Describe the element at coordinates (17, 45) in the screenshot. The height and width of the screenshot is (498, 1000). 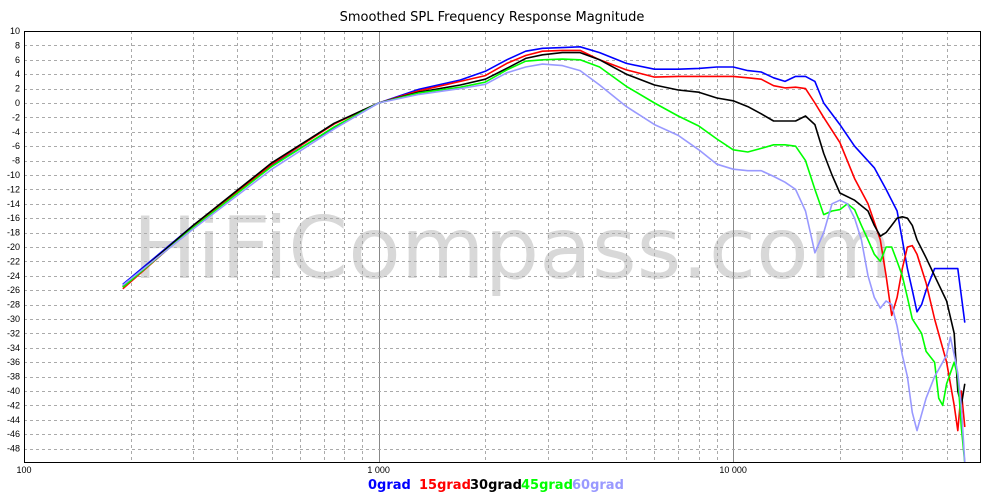
I see `y-tick-label: 8` at that location.